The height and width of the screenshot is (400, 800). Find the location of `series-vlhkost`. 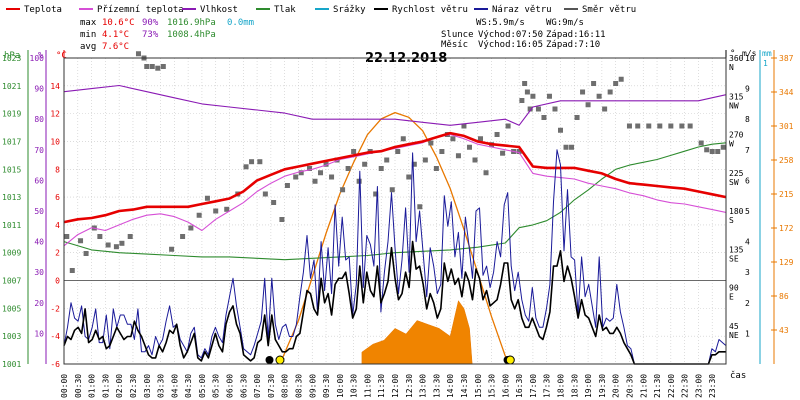

series-vlhkost is located at coordinates (395, 105).